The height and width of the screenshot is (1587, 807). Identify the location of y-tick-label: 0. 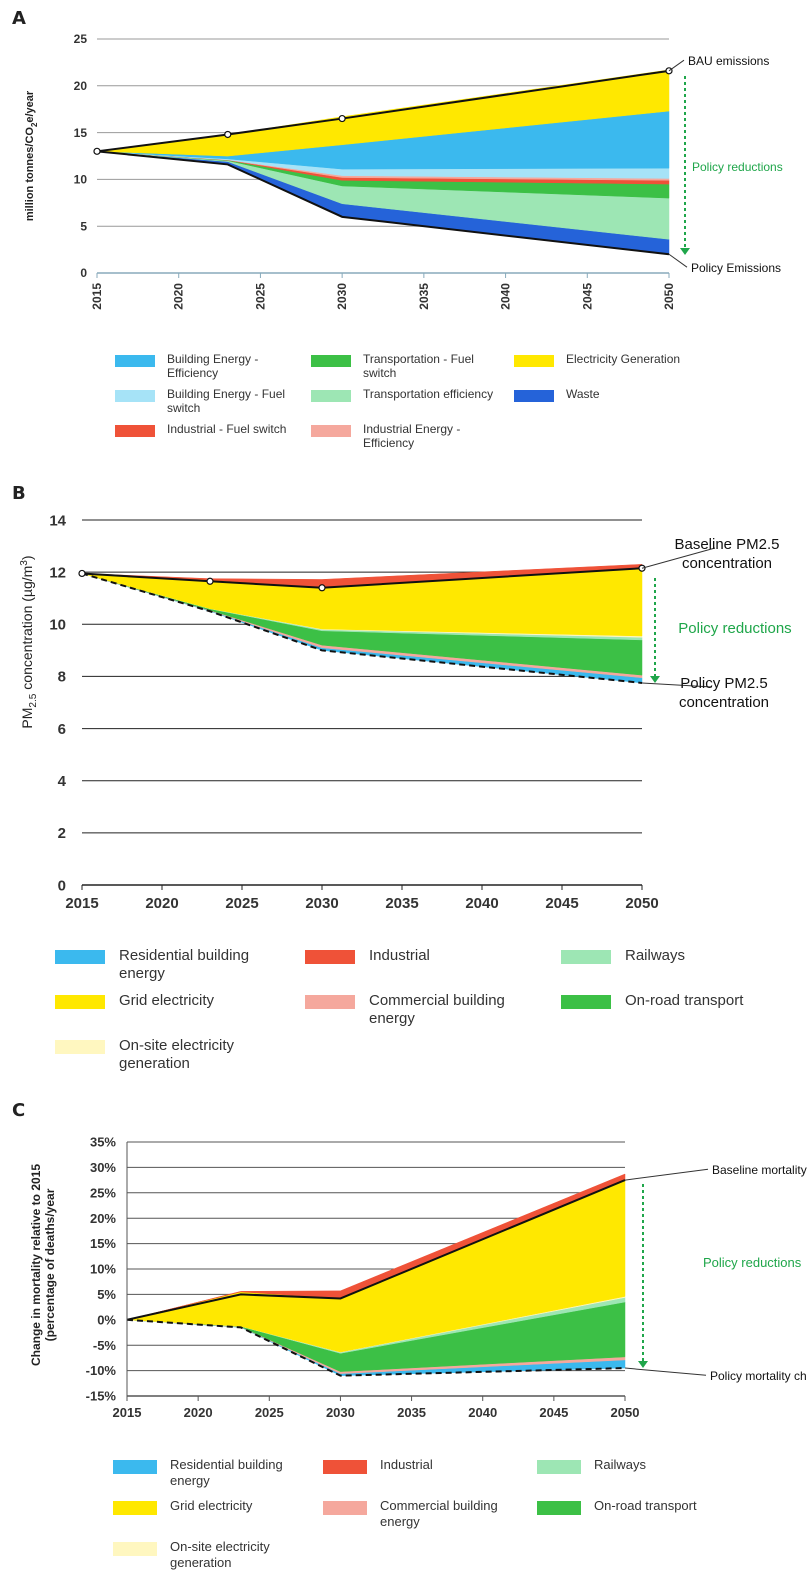
(62, 885).